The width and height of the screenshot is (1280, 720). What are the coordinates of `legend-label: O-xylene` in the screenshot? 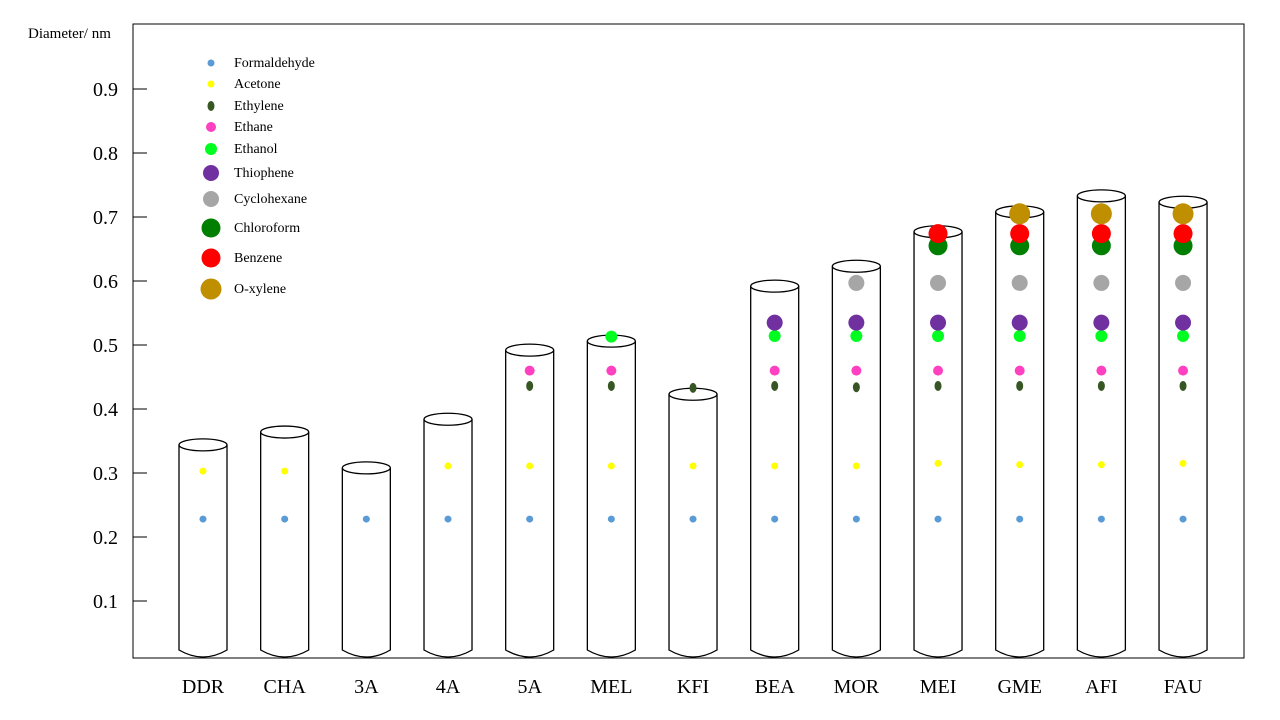 It's located at (260, 289).